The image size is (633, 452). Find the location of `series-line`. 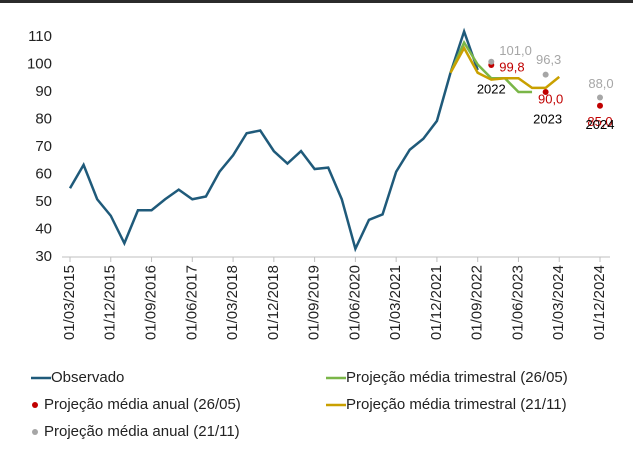

series-line is located at coordinates (505, 67).